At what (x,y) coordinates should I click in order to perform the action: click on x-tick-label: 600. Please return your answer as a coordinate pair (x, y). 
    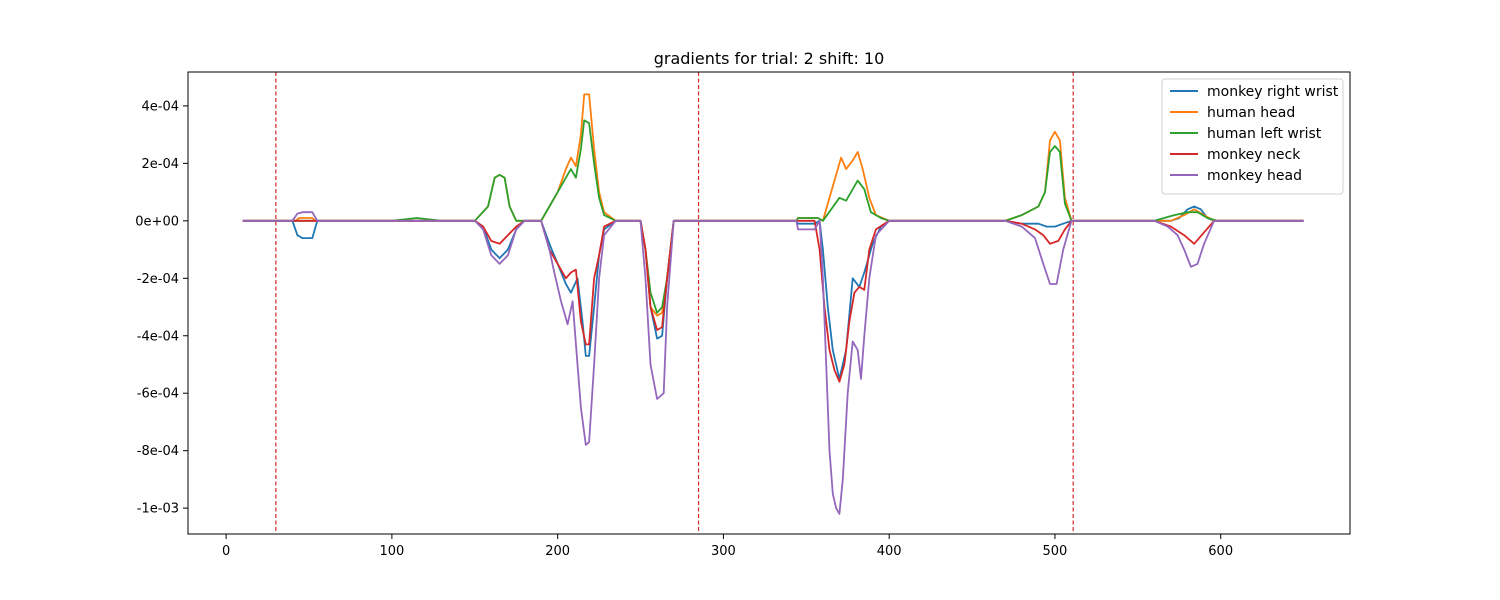
    Looking at the image, I should click on (1220, 551).